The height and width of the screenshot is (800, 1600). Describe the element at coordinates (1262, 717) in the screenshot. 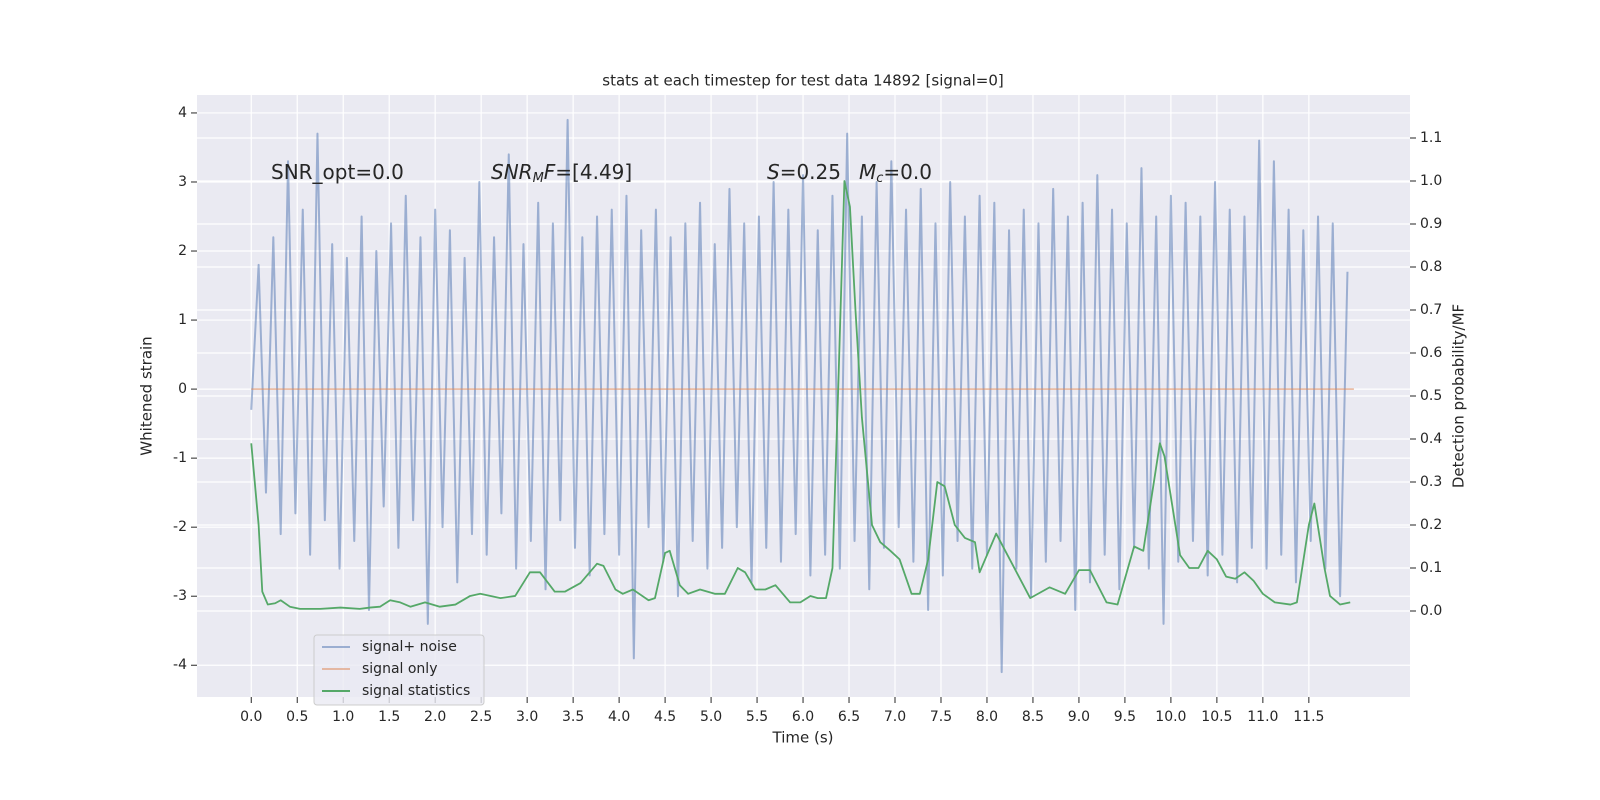

I see `x-tick-label: 11.0` at that location.